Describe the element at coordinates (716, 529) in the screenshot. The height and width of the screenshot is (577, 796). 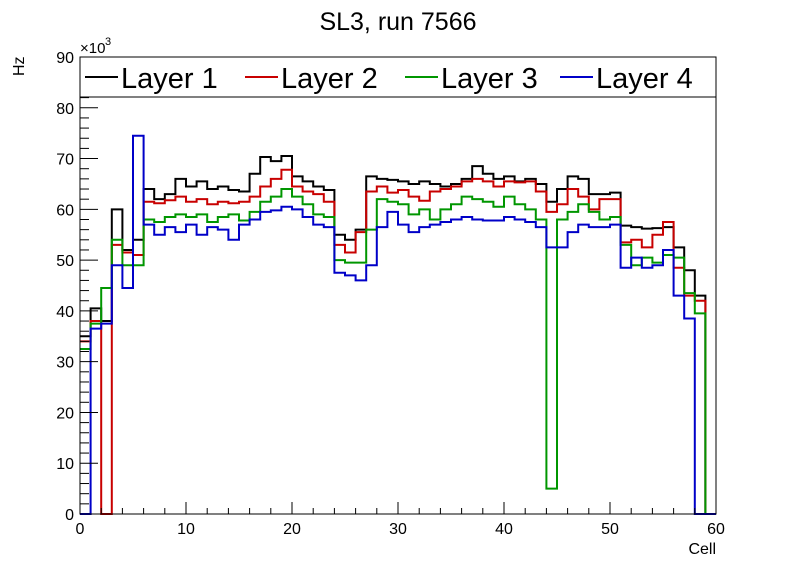
I see `x-tick-label: 60` at that location.